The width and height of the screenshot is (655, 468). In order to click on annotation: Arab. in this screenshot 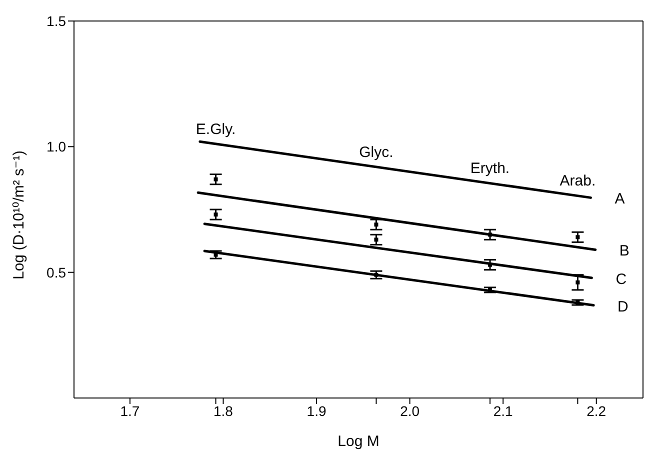, I will do `click(578, 181)`.